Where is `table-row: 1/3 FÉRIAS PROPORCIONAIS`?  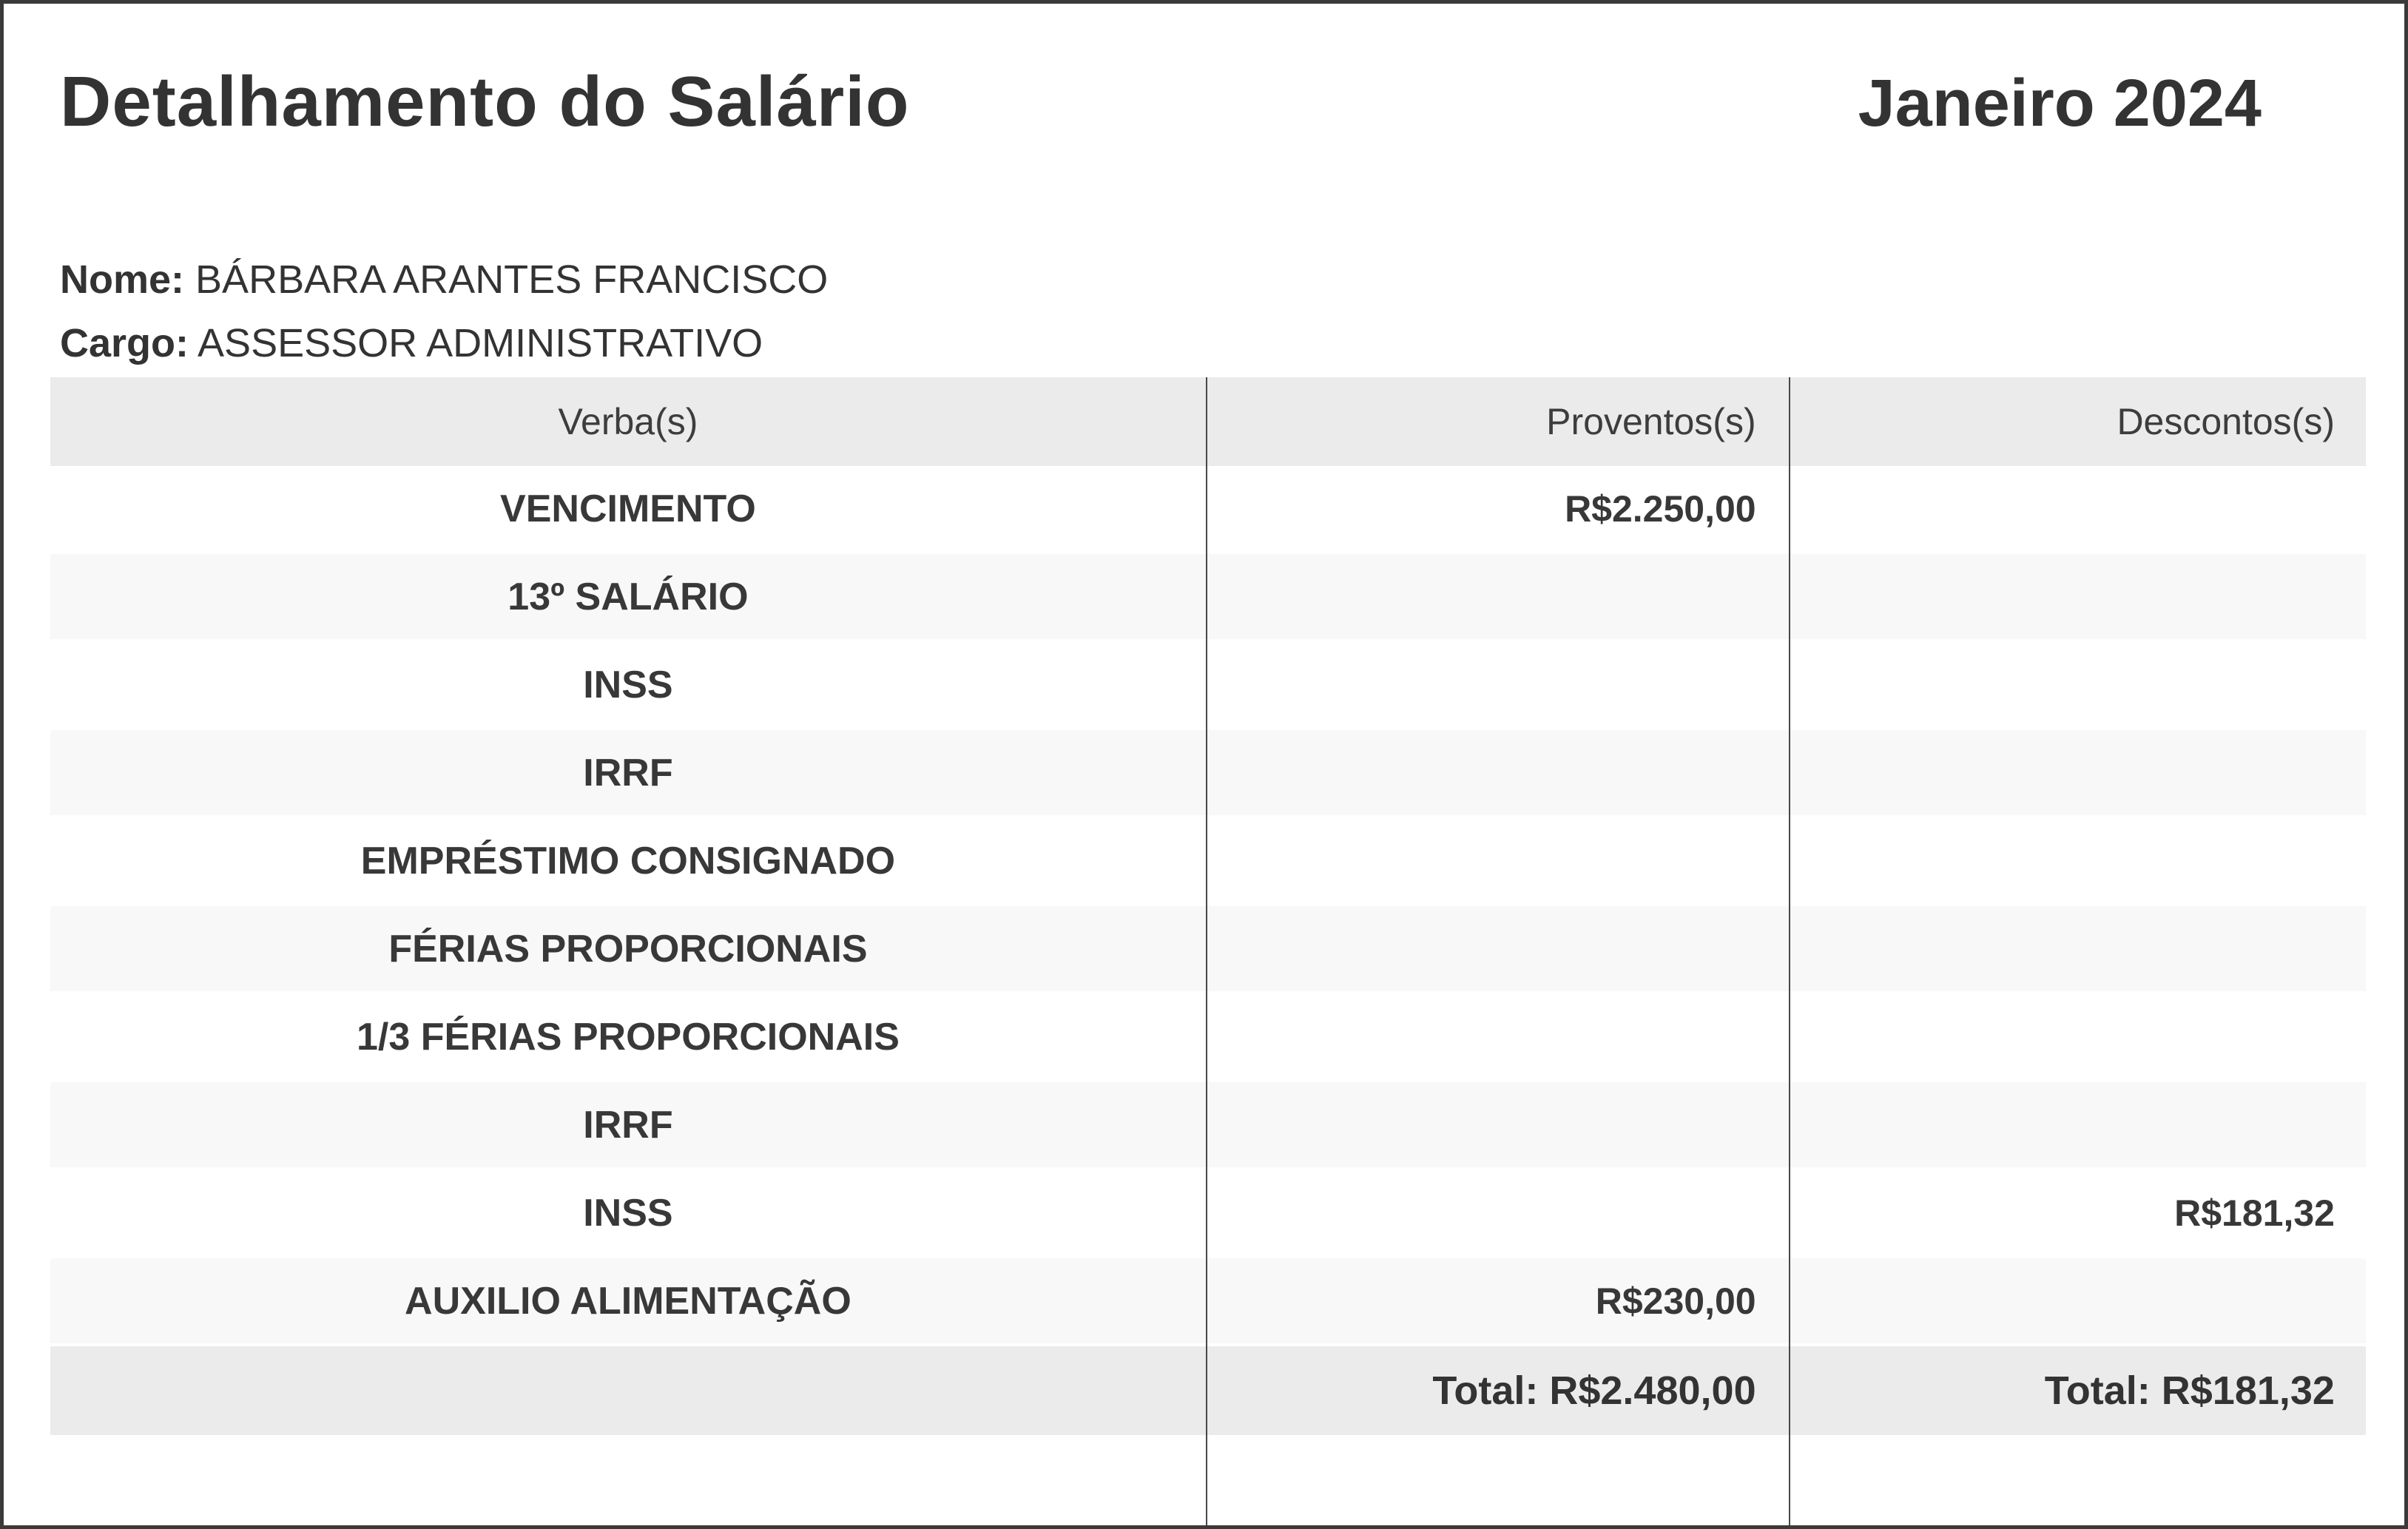
table-row: 1/3 FÉRIAS PROPORCIONAIS is located at coordinates (1208, 1038).